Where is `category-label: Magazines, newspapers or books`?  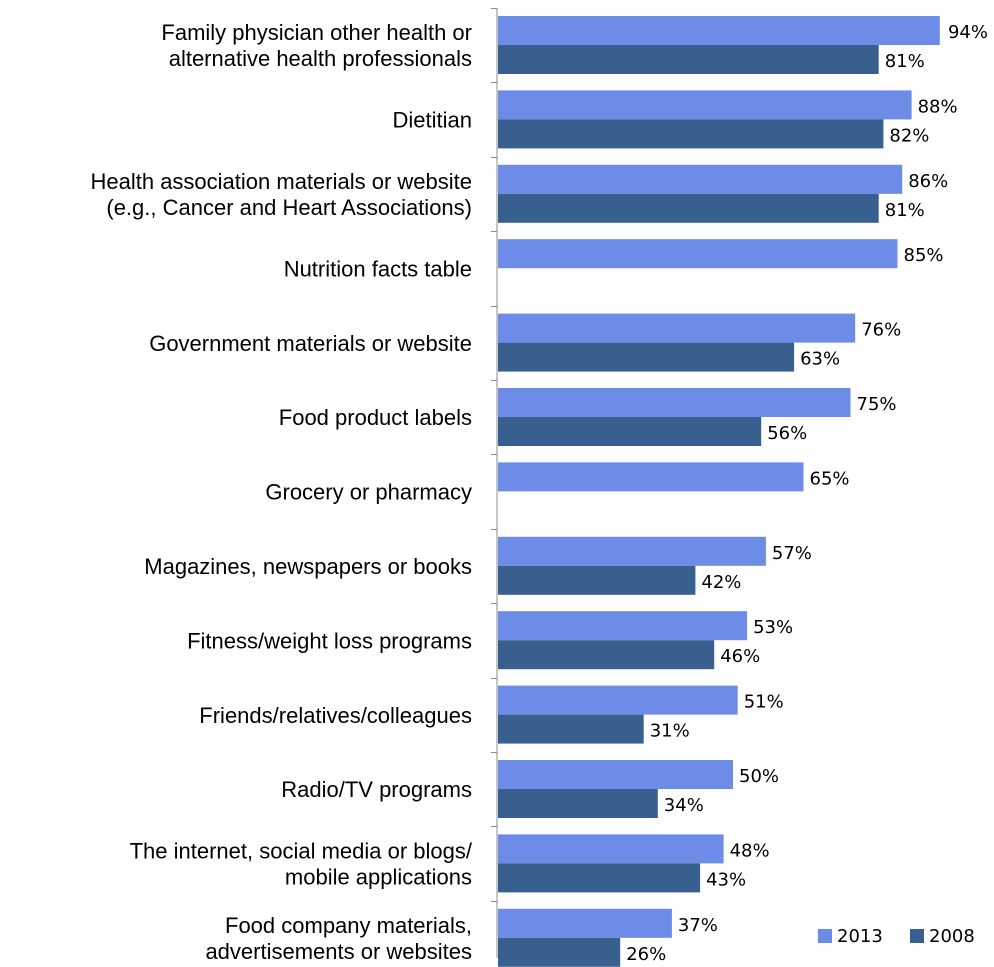 category-label: Magazines, newspapers or books is located at coordinates (308, 566).